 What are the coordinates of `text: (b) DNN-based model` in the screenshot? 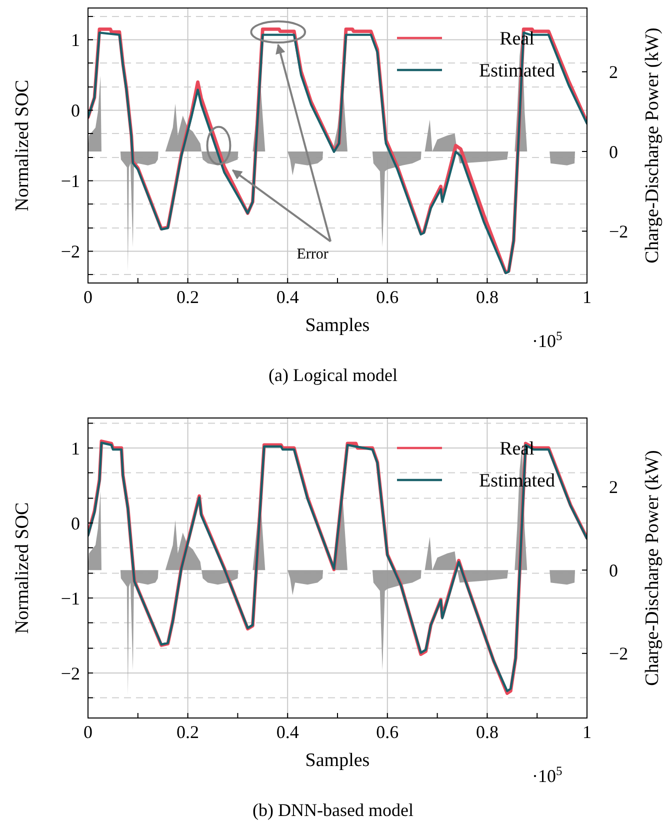 It's located at (333, 810).